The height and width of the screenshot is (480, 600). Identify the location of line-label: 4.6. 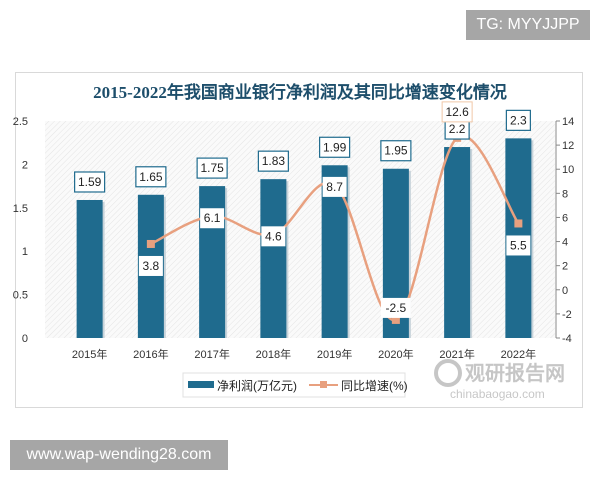
(273, 236).